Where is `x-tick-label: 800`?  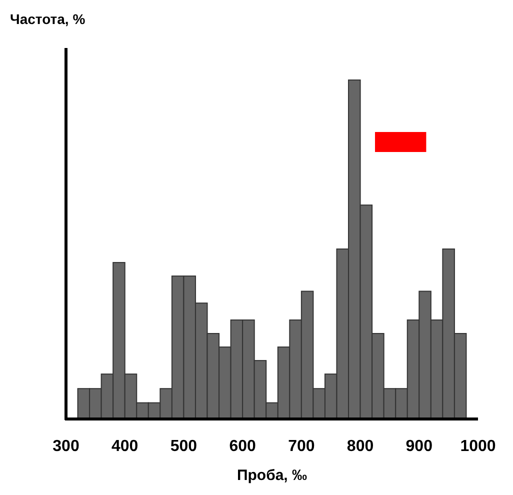
x-tick-label: 800 is located at coordinates (360, 446).